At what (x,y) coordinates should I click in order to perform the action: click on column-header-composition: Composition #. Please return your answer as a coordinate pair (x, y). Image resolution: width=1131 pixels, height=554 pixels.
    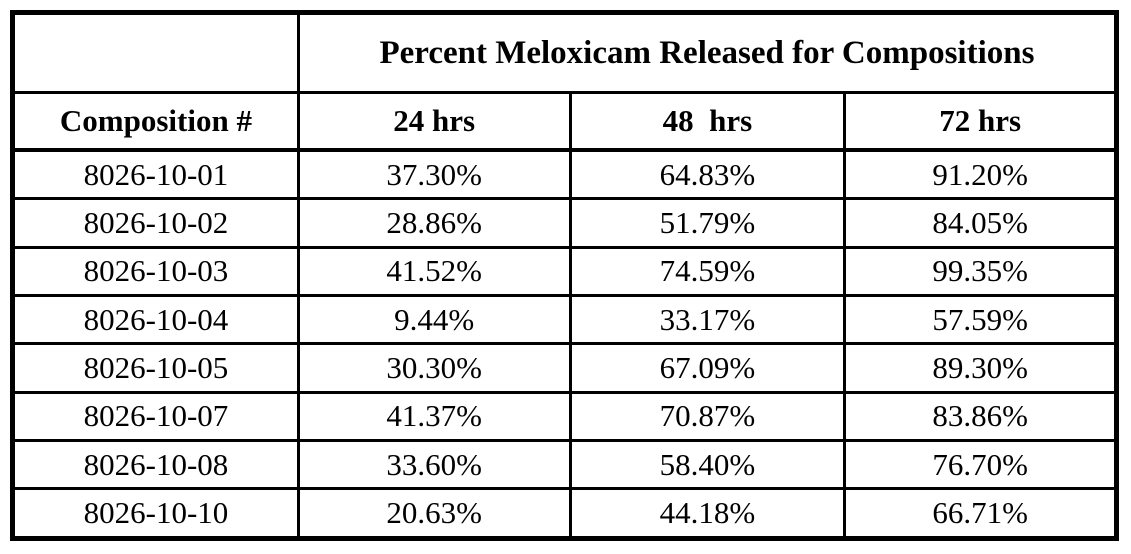
    Looking at the image, I should click on (155, 121).